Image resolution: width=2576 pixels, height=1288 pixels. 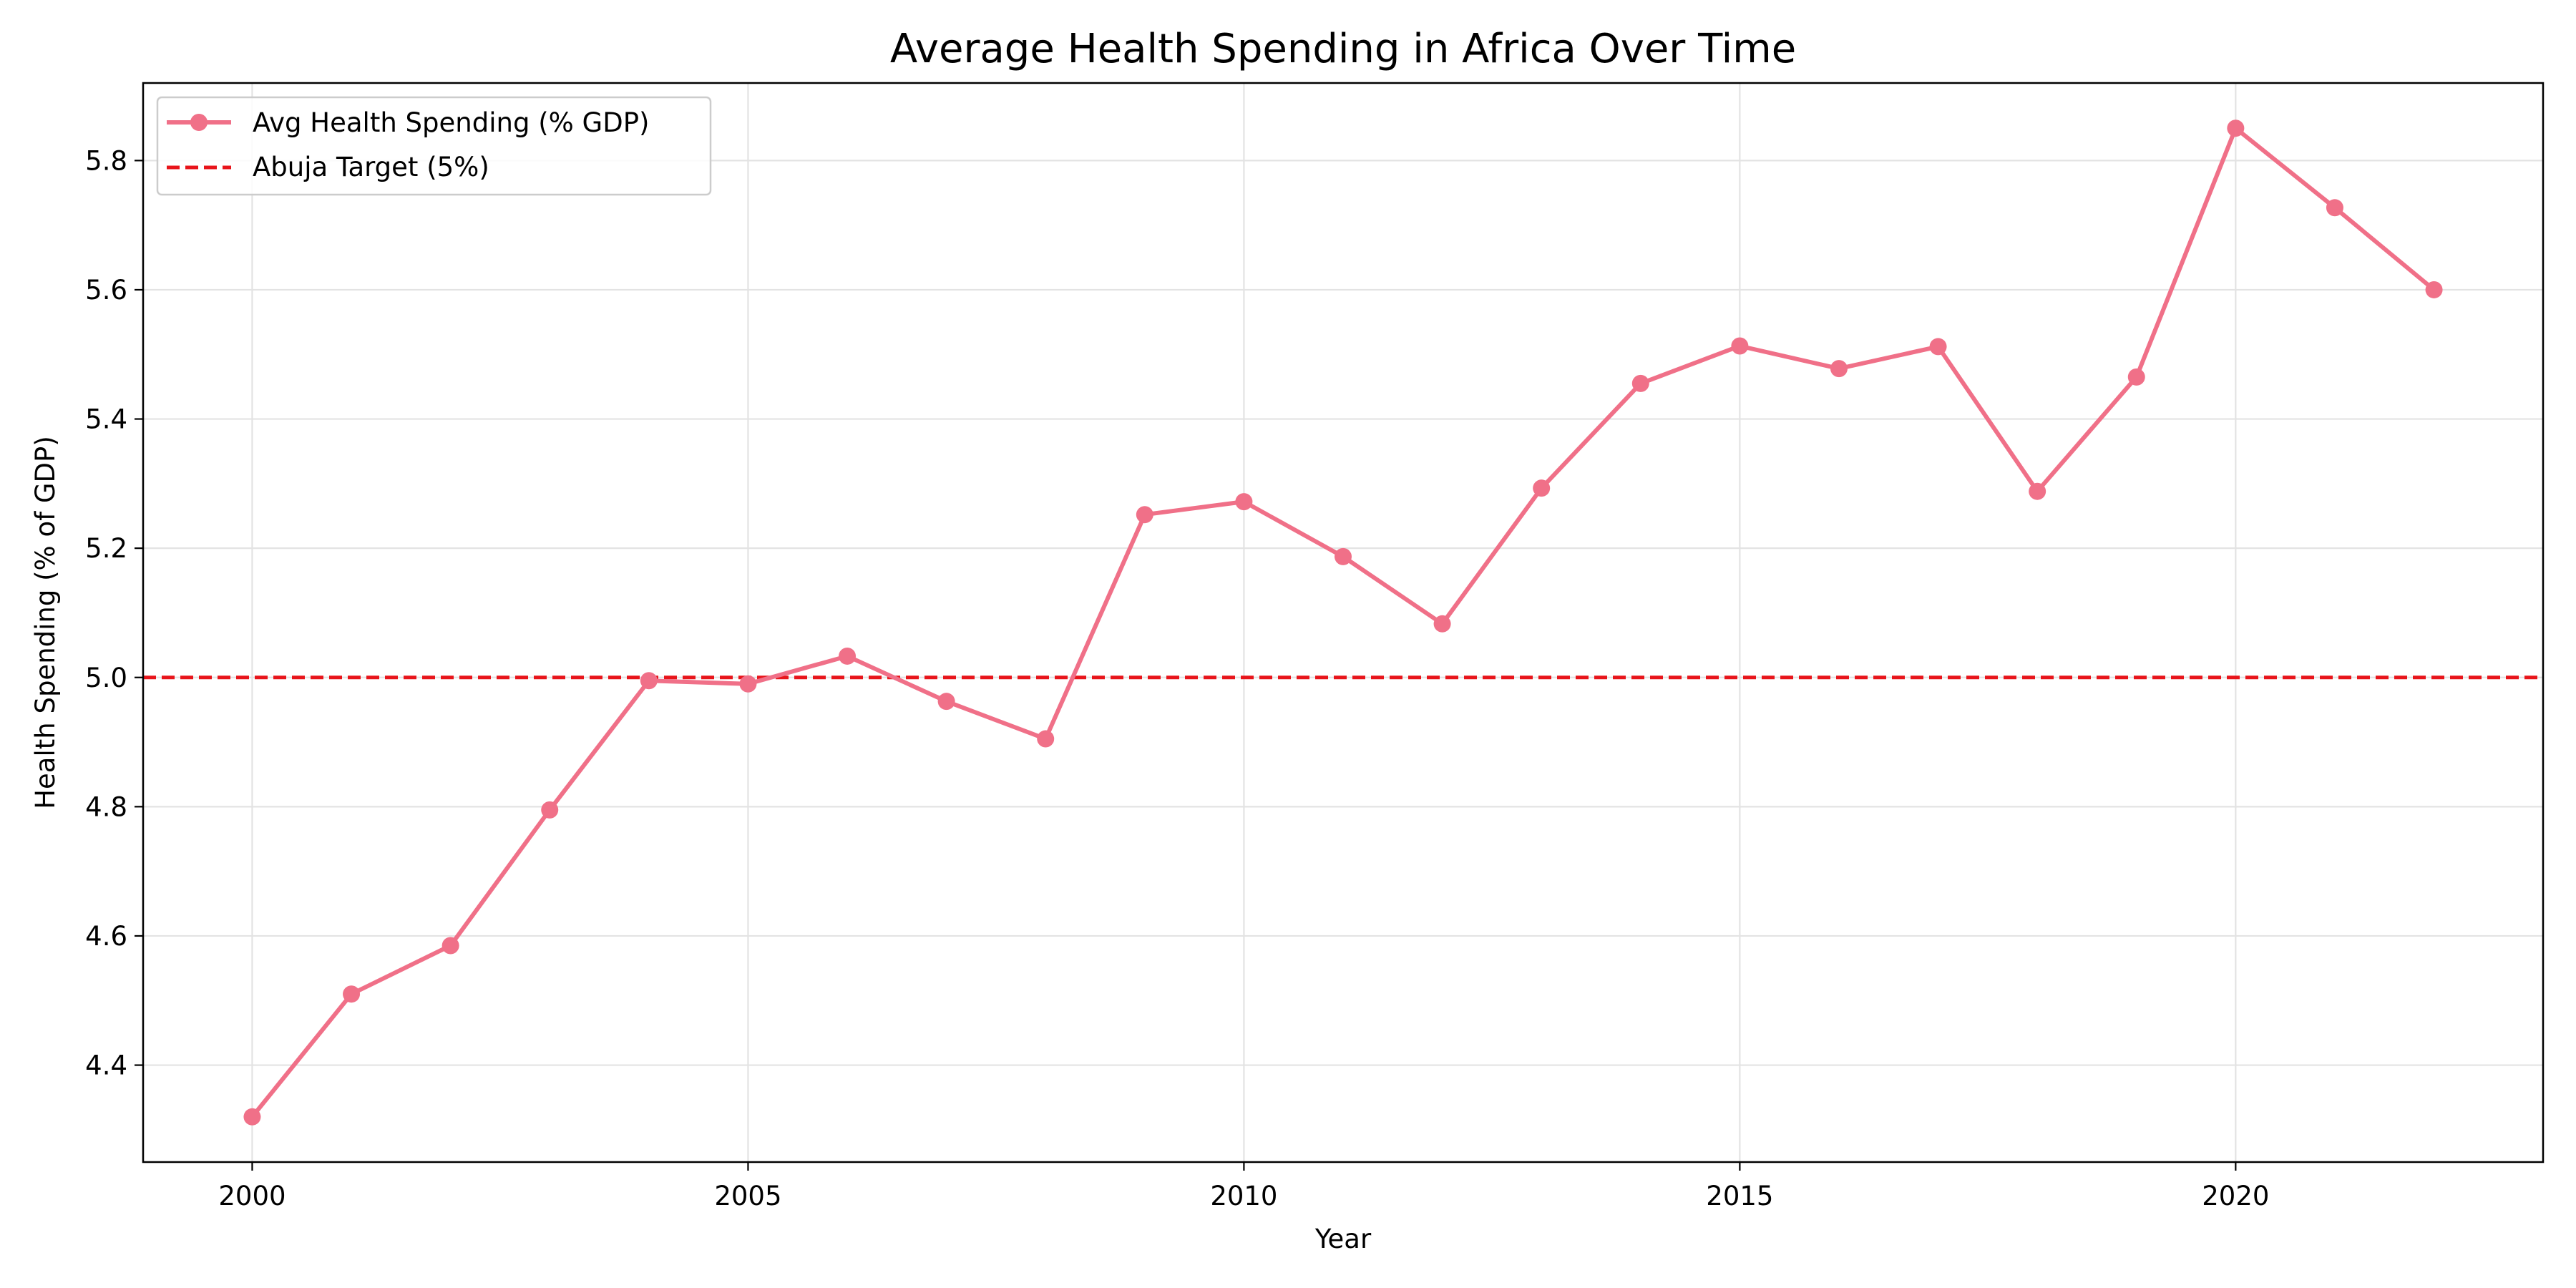 I want to click on x-tick-label: 2015, so click(x=1739, y=1196).